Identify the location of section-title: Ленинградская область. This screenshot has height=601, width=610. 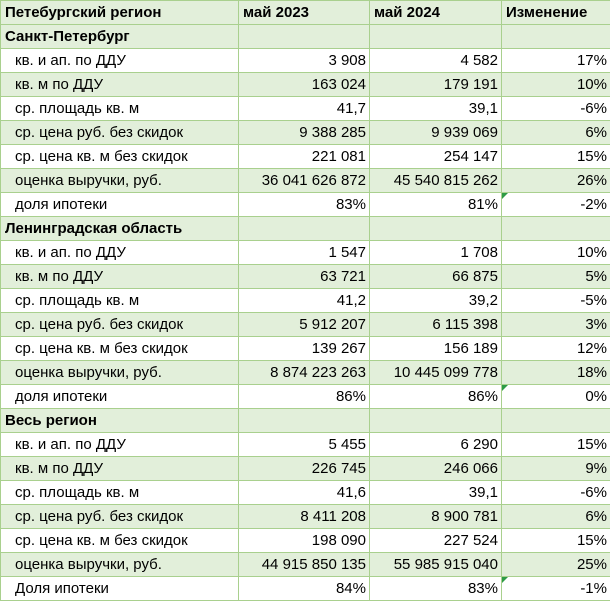
(120, 229).